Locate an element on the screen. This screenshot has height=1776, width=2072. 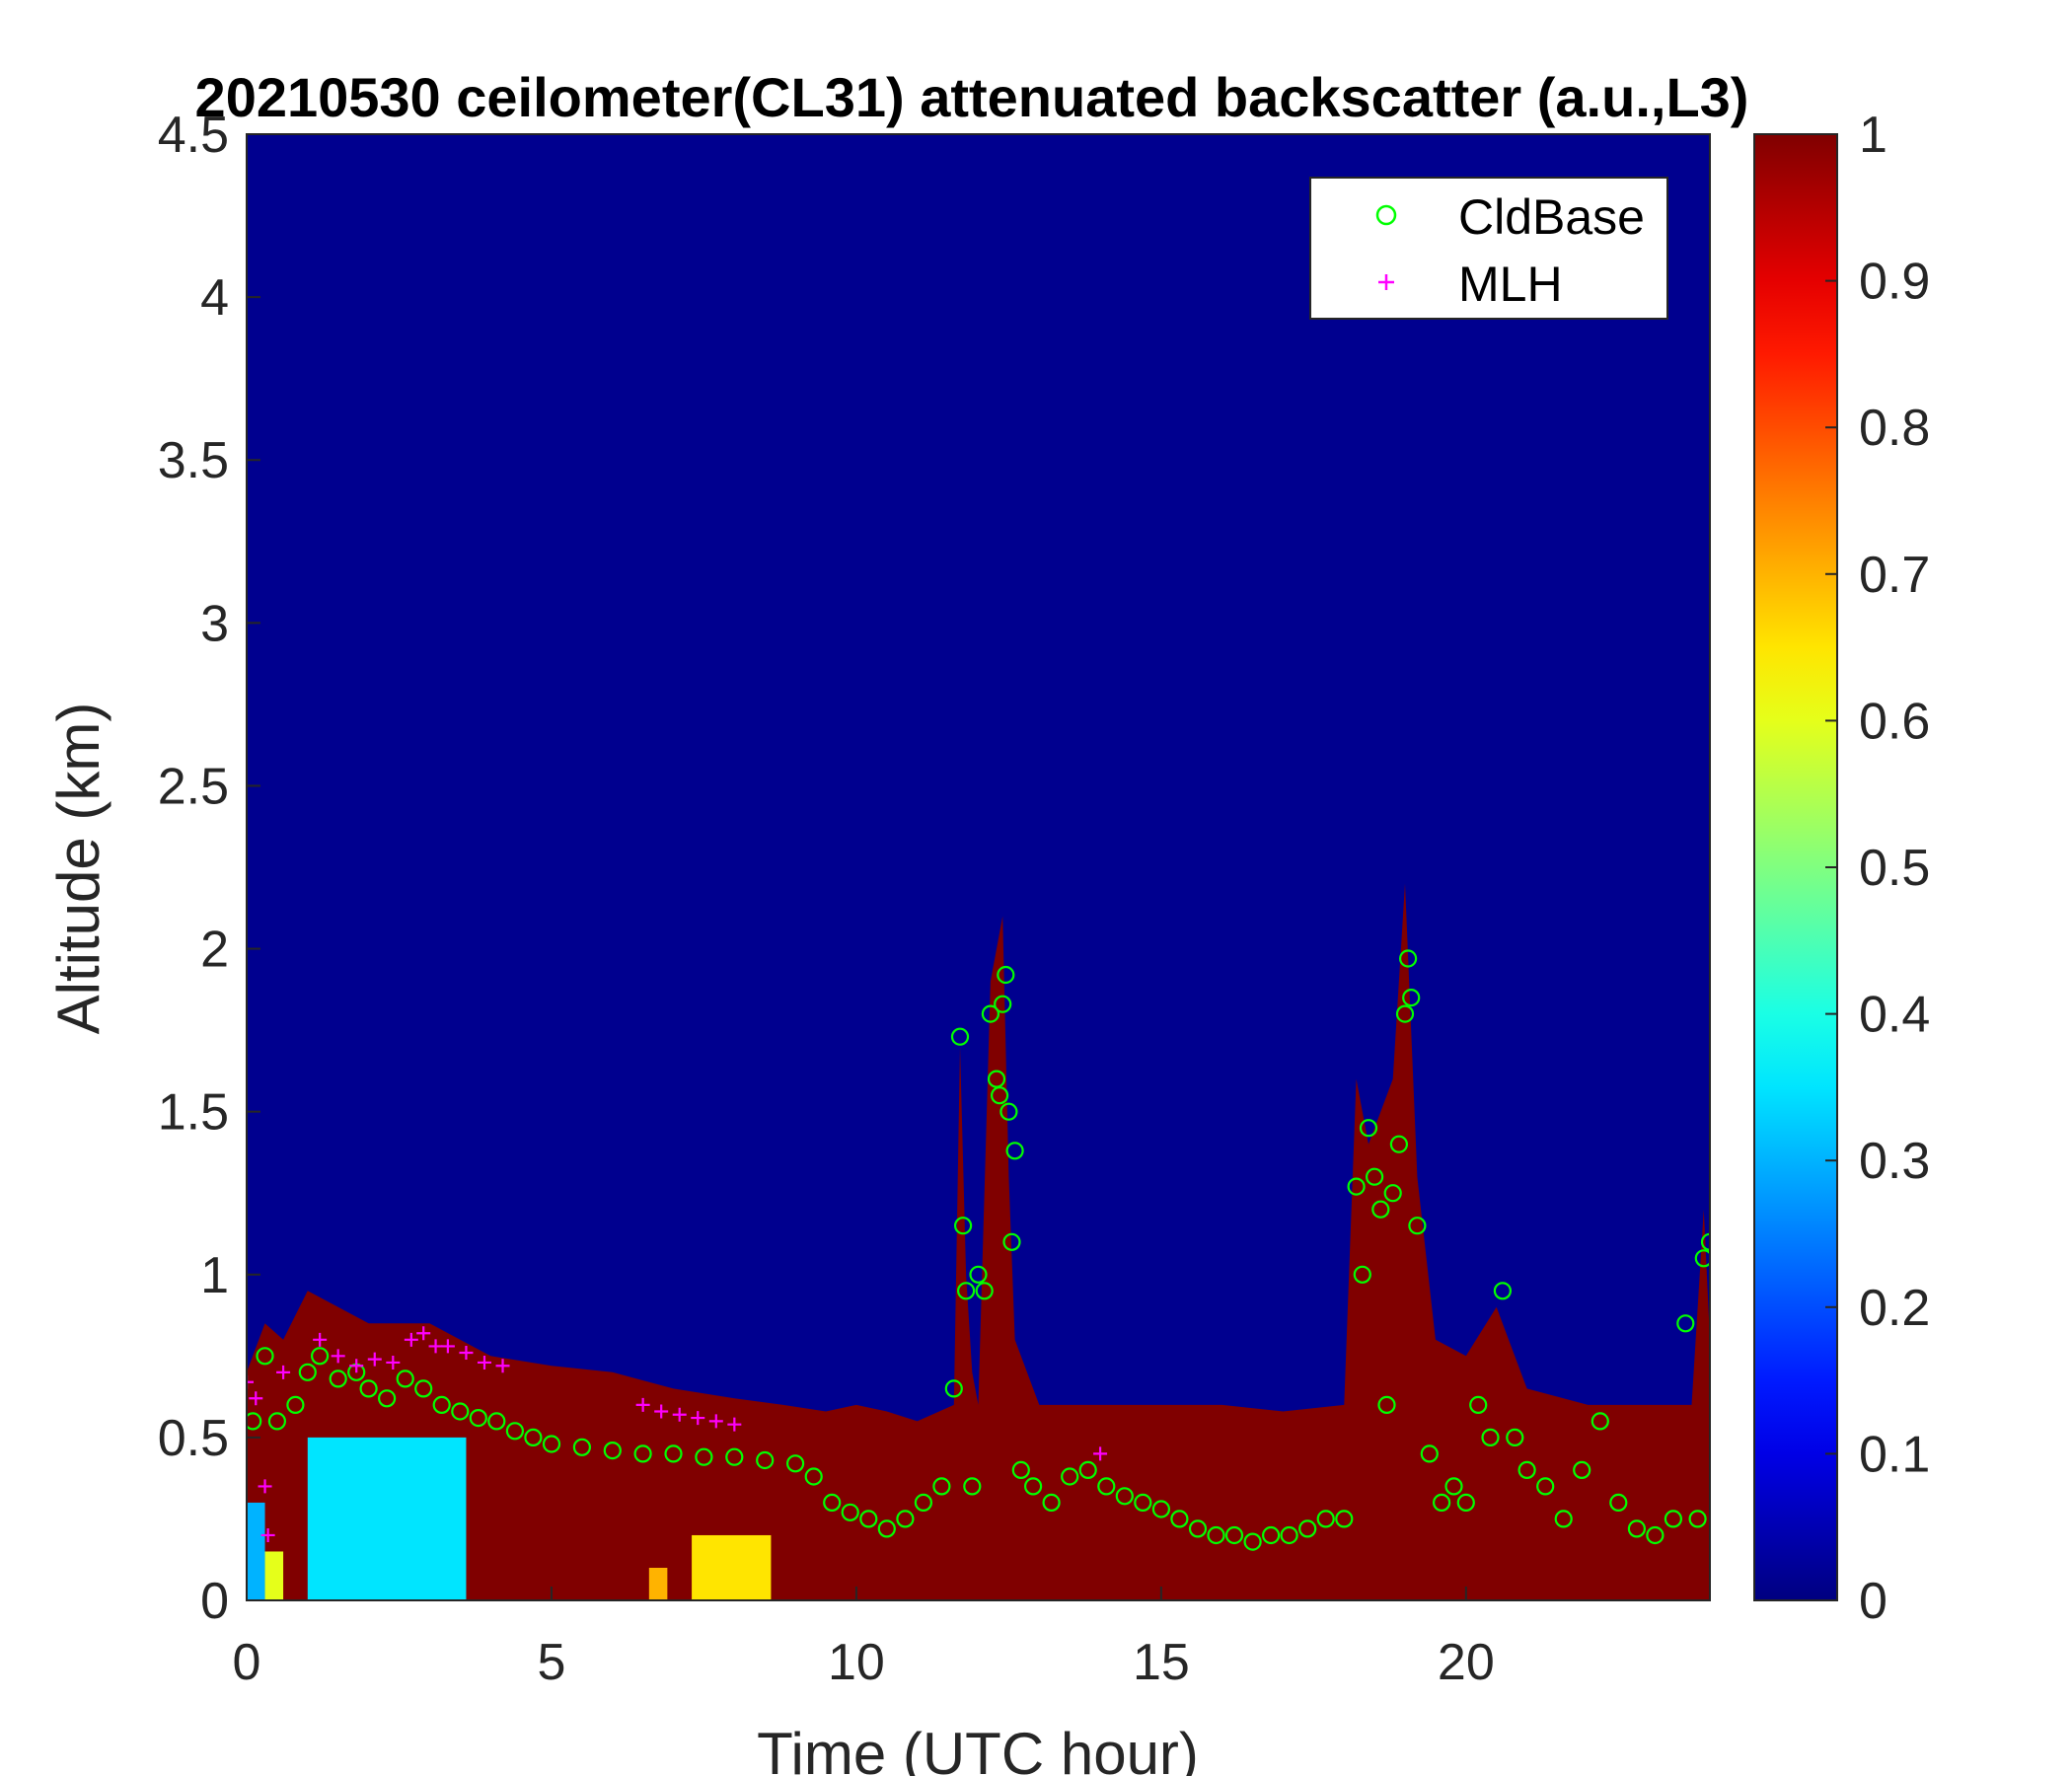
y-tick-label: 1.5 is located at coordinates (193, 1113).